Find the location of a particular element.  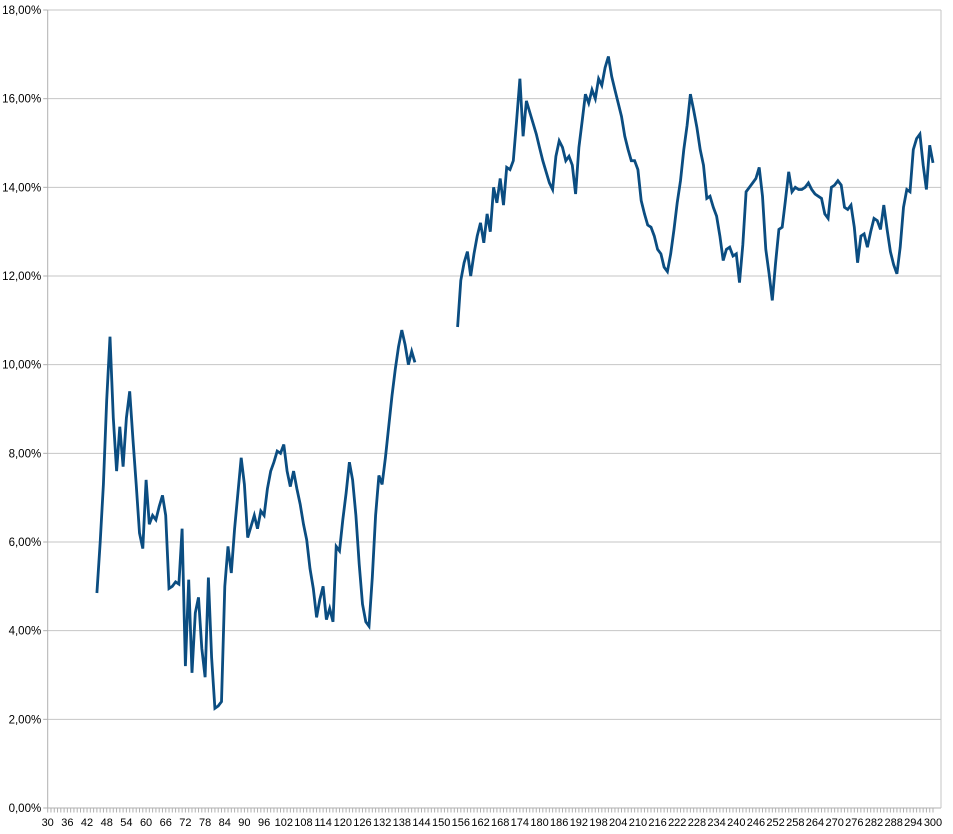

x-axis-label: 54 is located at coordinates (126, 823).